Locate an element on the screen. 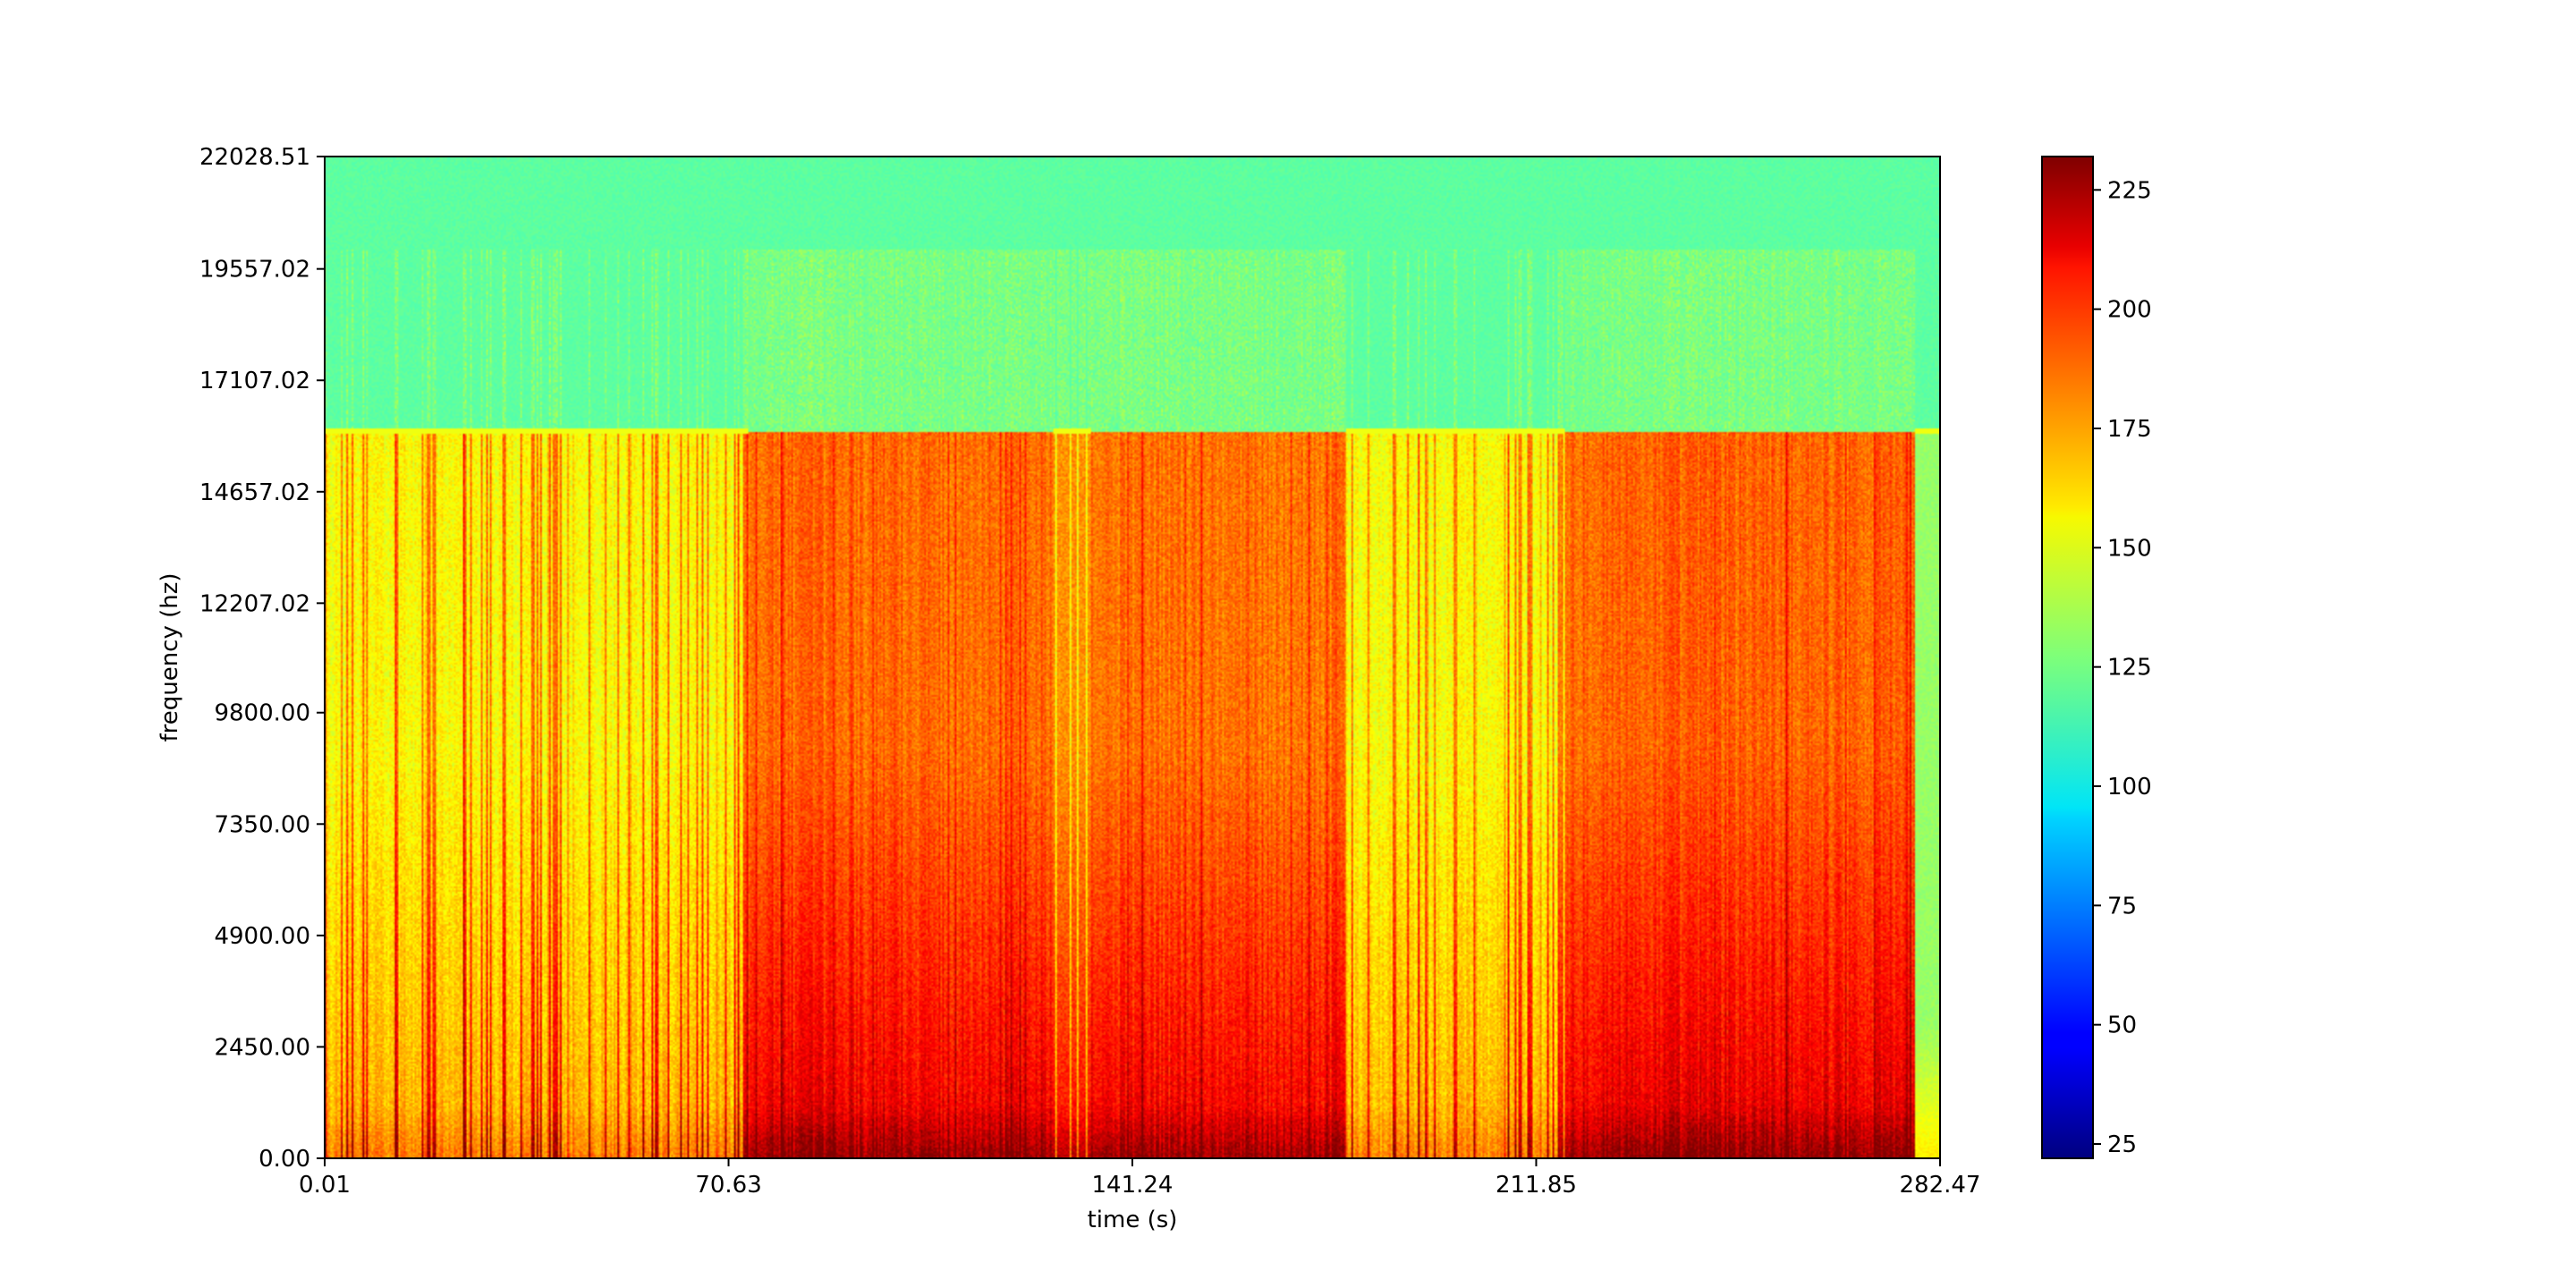 This screenshot has width=2576, height=1288. colorbar: 25 50 75 100 125 150 175 200 225 is located at coordinates (2096, 657).